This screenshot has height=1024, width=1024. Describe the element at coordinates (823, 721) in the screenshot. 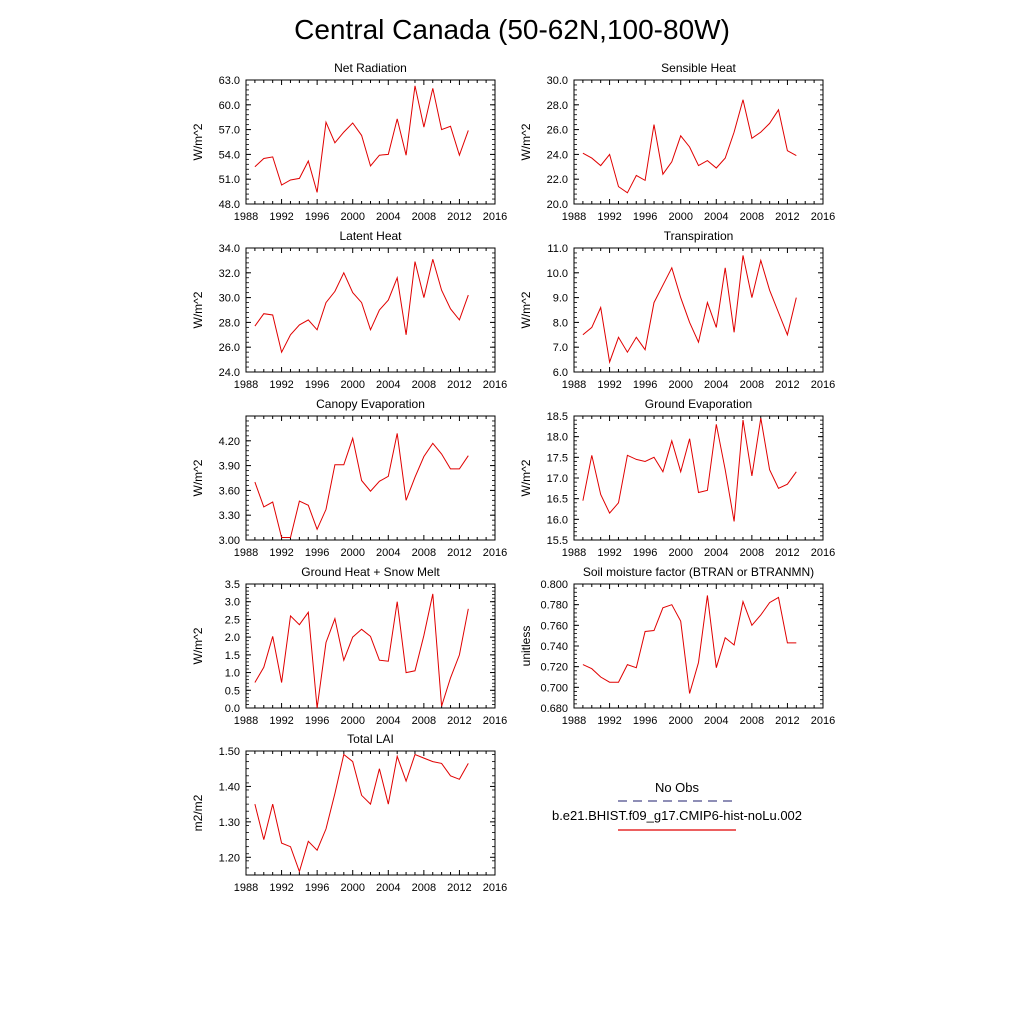

I see `panel-8-xtick-label: 2016` at that location.